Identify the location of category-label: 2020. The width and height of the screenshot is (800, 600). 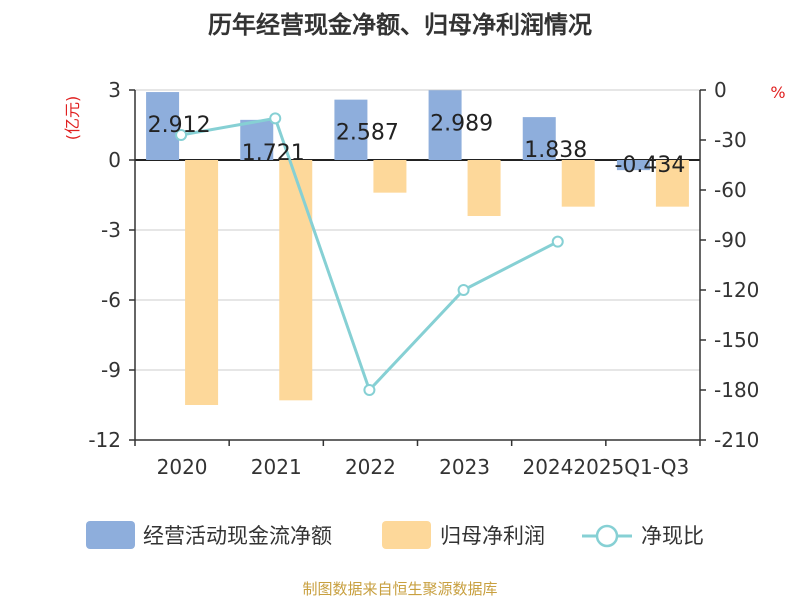
(182, 467).